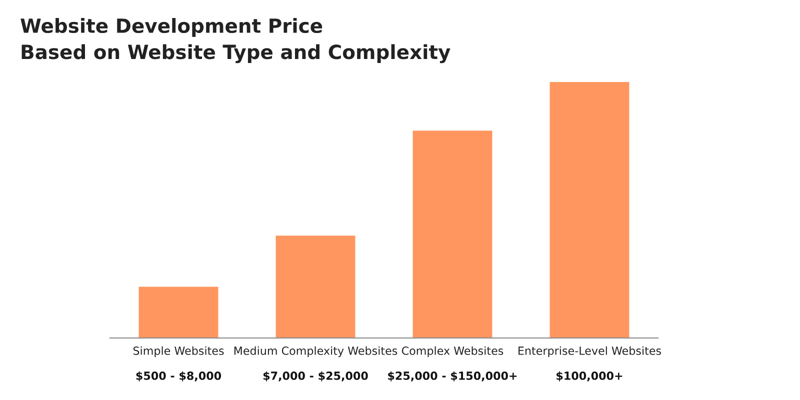 This screenshot has height=400, width=800. I want to click on chart-title: Website Development Price Based on Website Type and Complexity, so click(235, 41).